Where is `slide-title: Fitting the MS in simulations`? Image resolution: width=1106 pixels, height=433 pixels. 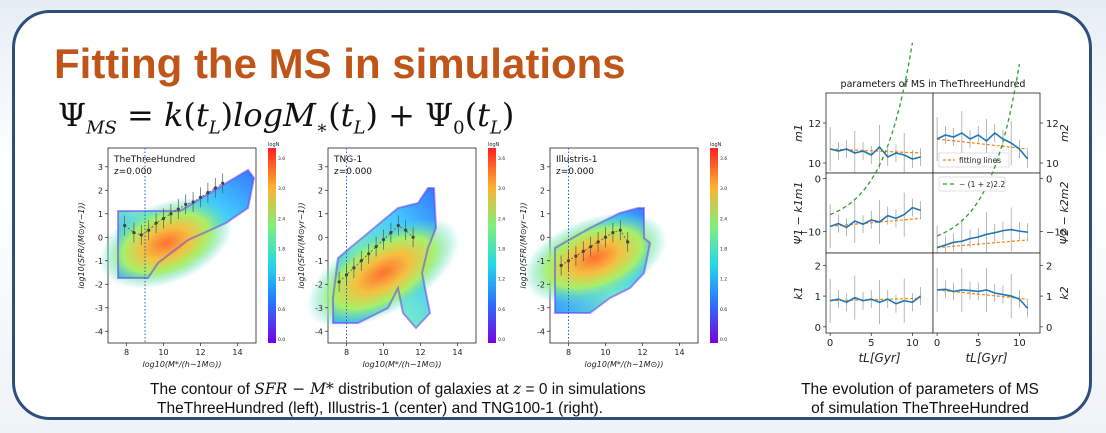 slide-title: Fitting the MS in simulations is located at coordinates (340, 63).